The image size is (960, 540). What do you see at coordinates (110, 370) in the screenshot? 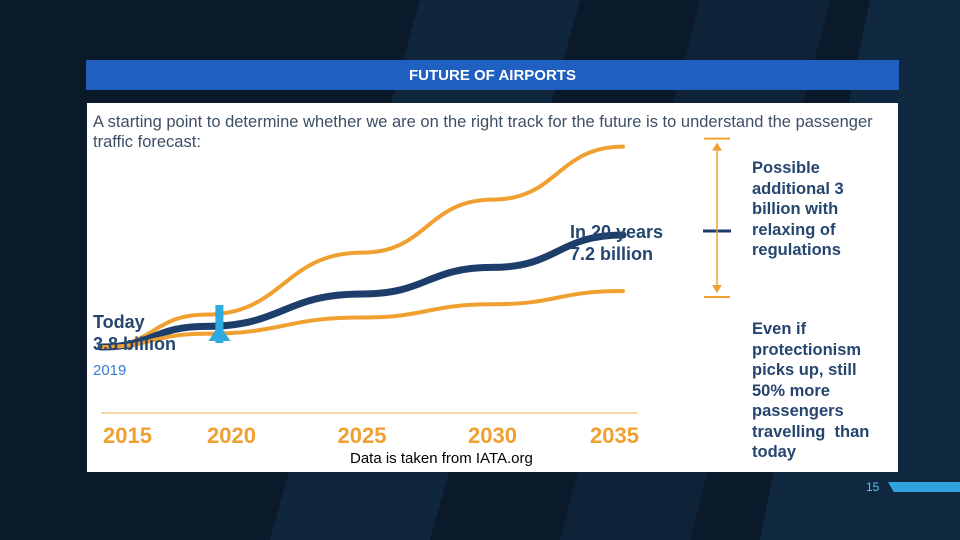
I see `marker-year-label: 2019` at bounding box center [110, 370].